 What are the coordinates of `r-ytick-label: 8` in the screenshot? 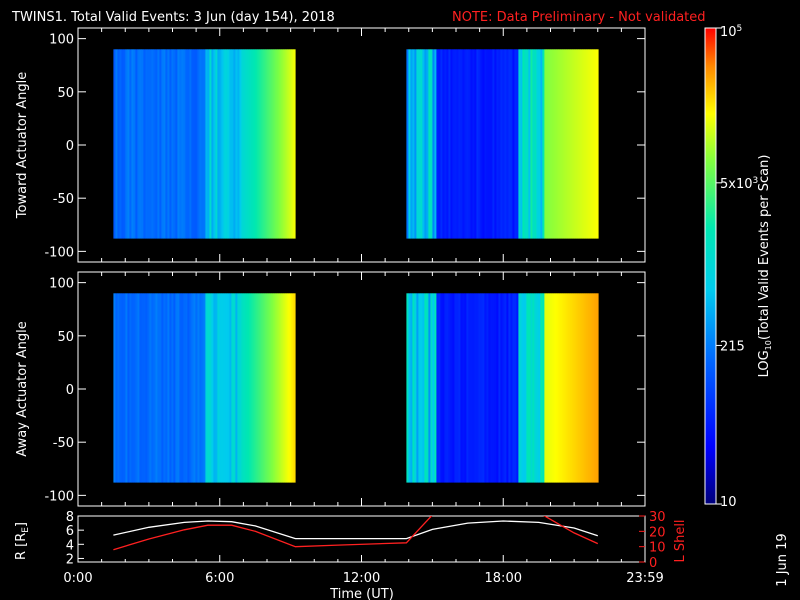 It's located at (70, 517).